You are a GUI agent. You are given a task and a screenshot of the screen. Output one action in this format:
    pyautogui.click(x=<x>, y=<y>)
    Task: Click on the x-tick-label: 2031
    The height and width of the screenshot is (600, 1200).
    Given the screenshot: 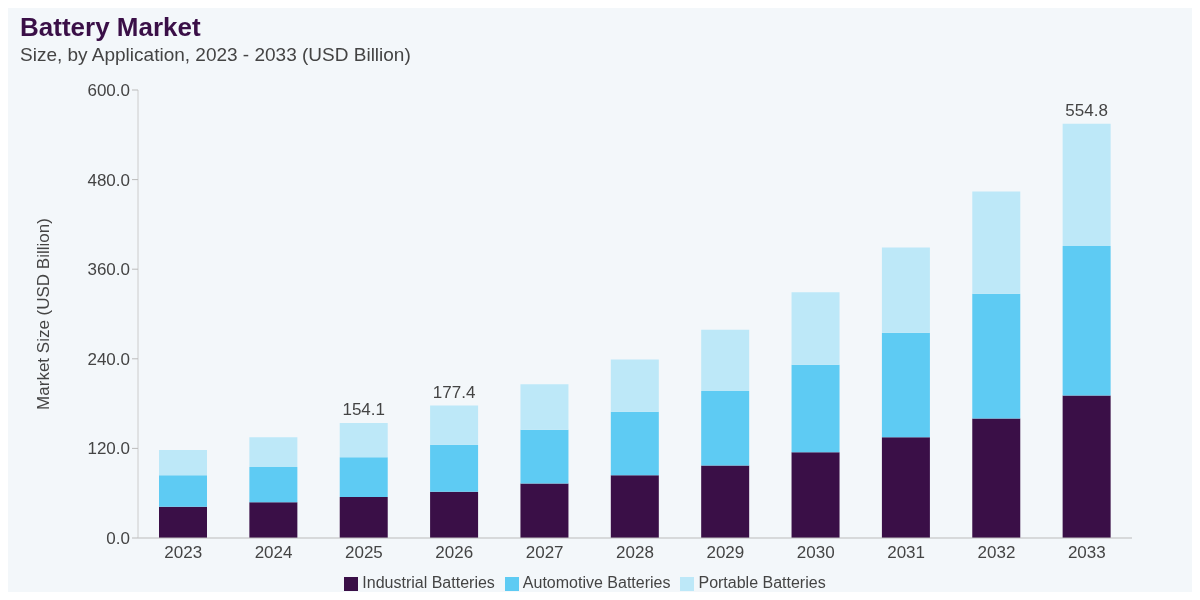 What is the action you would take?
    pyautogui.click(x=906, y=553)
    